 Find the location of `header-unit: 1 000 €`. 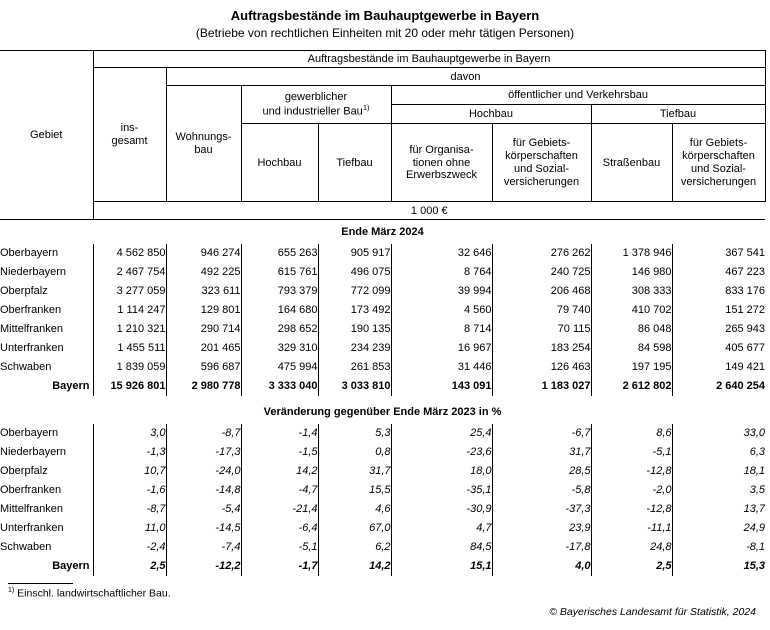

header-unit: 1 000 € is located at coordinates (429, 211).